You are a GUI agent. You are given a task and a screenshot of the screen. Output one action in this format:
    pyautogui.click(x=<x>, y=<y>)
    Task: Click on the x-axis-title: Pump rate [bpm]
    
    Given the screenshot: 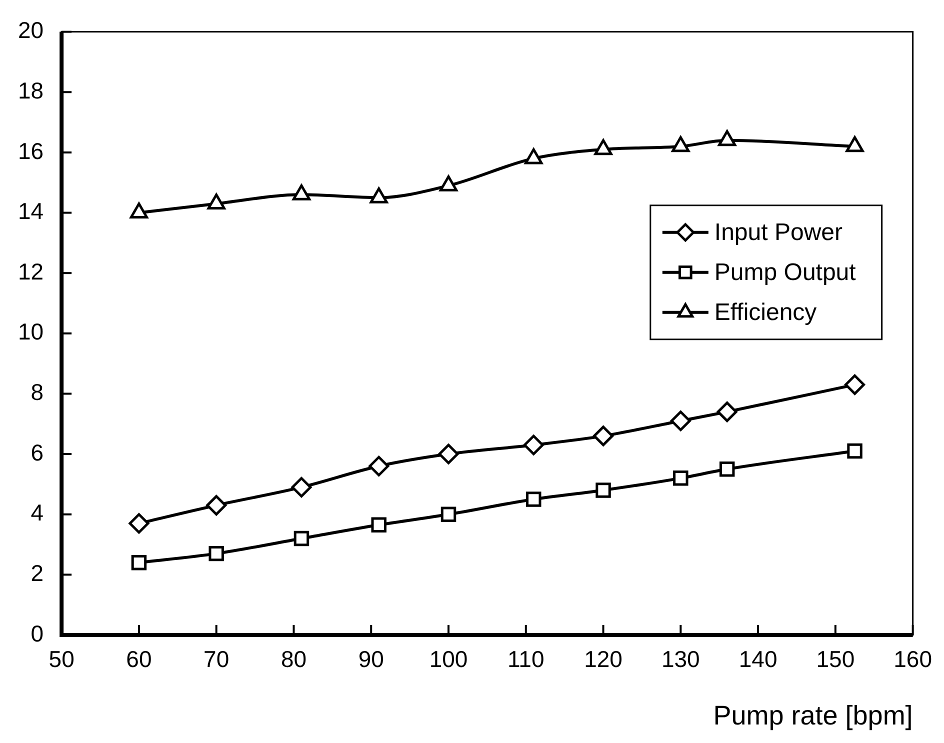 What is the action you would take?
    pyautogui.click(x=813, y=715)
    